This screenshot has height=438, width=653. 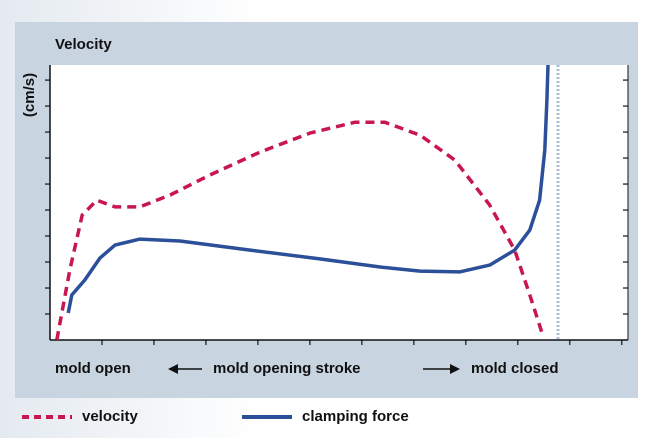 I want to click on y-axis-label: (cm/s), so click(x=29, y=95).